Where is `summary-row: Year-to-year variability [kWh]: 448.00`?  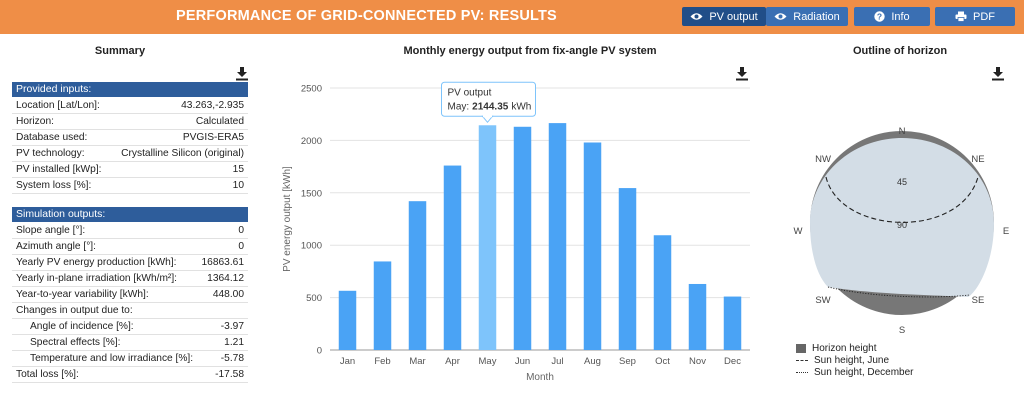
summary-row: Year-to-year variability [kWh]: 448.00 is located at coordinates (130, 295).